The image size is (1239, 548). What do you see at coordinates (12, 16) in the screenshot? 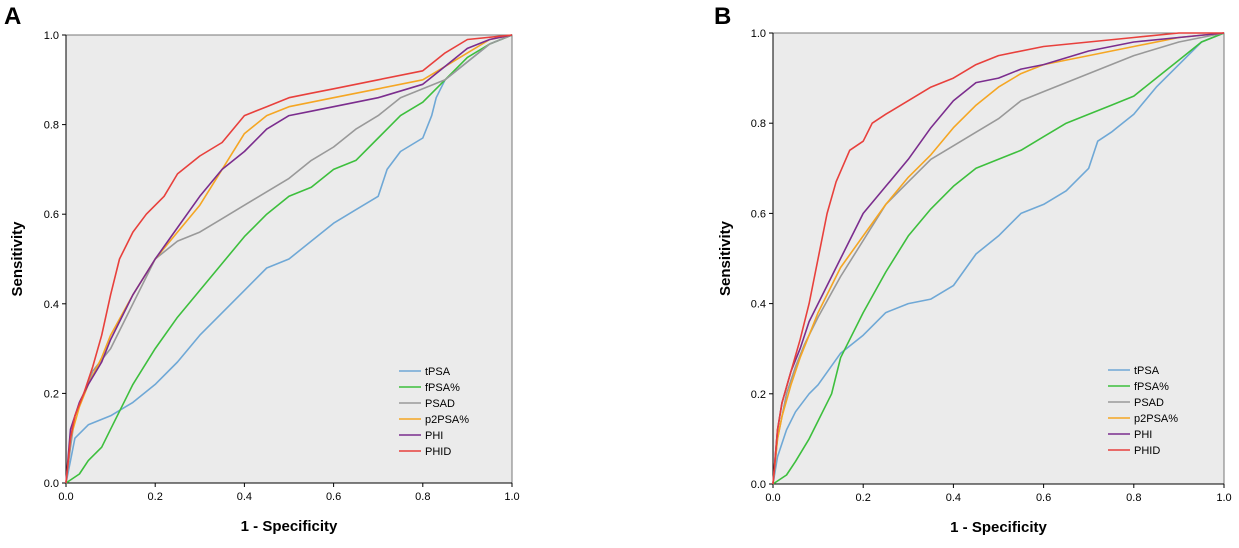
I see `panel-letter: A` at bounding box center [12, 16].